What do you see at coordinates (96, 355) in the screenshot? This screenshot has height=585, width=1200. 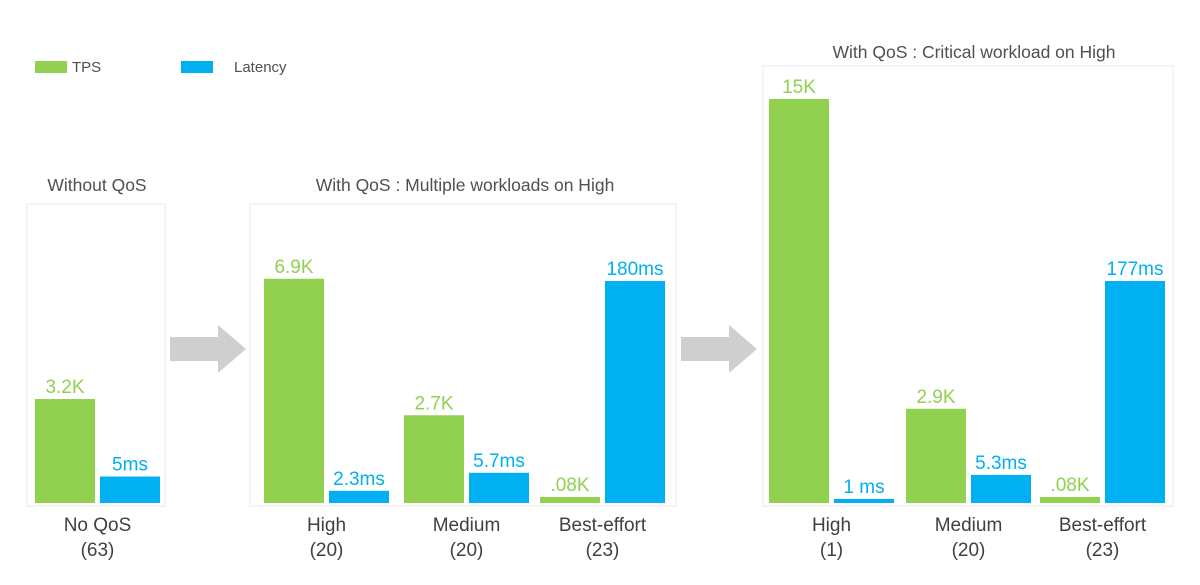 I see `chart-frame` at bounding box center [96, 355].